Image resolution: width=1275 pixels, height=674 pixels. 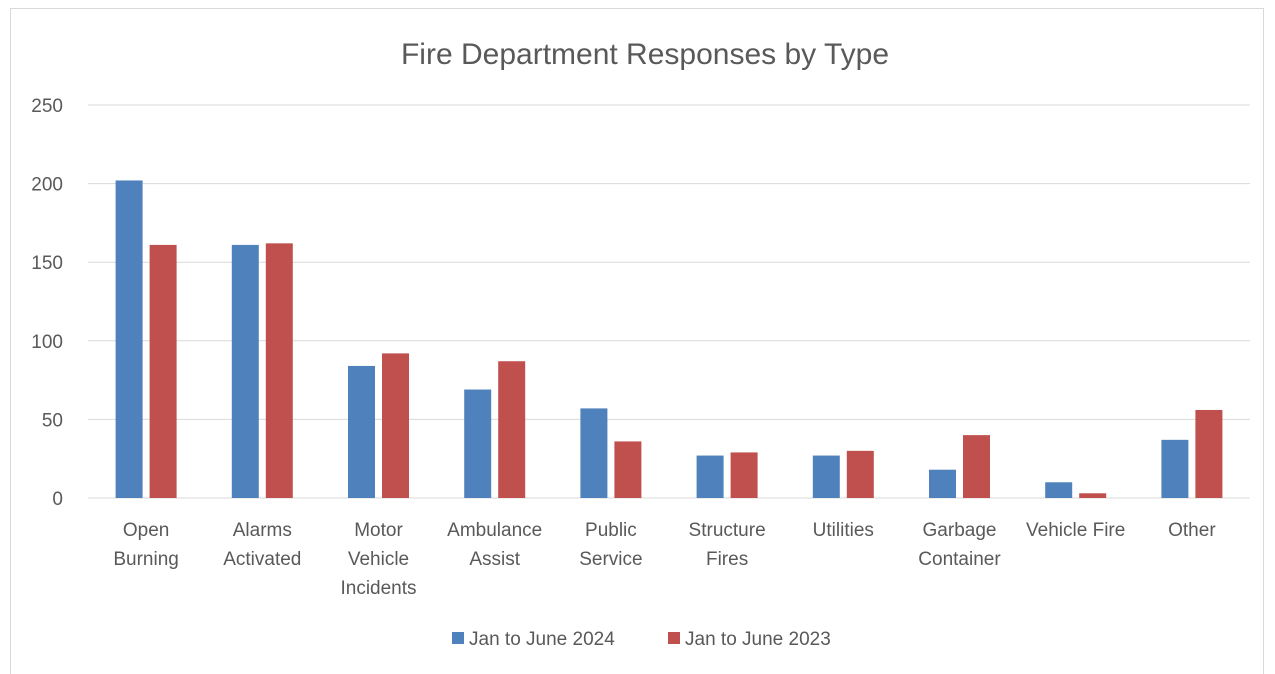 What do you see at coordinates (57, 499) in the screenshot?
I see `y-tick-label: 0` at bounding box center [57, 499].